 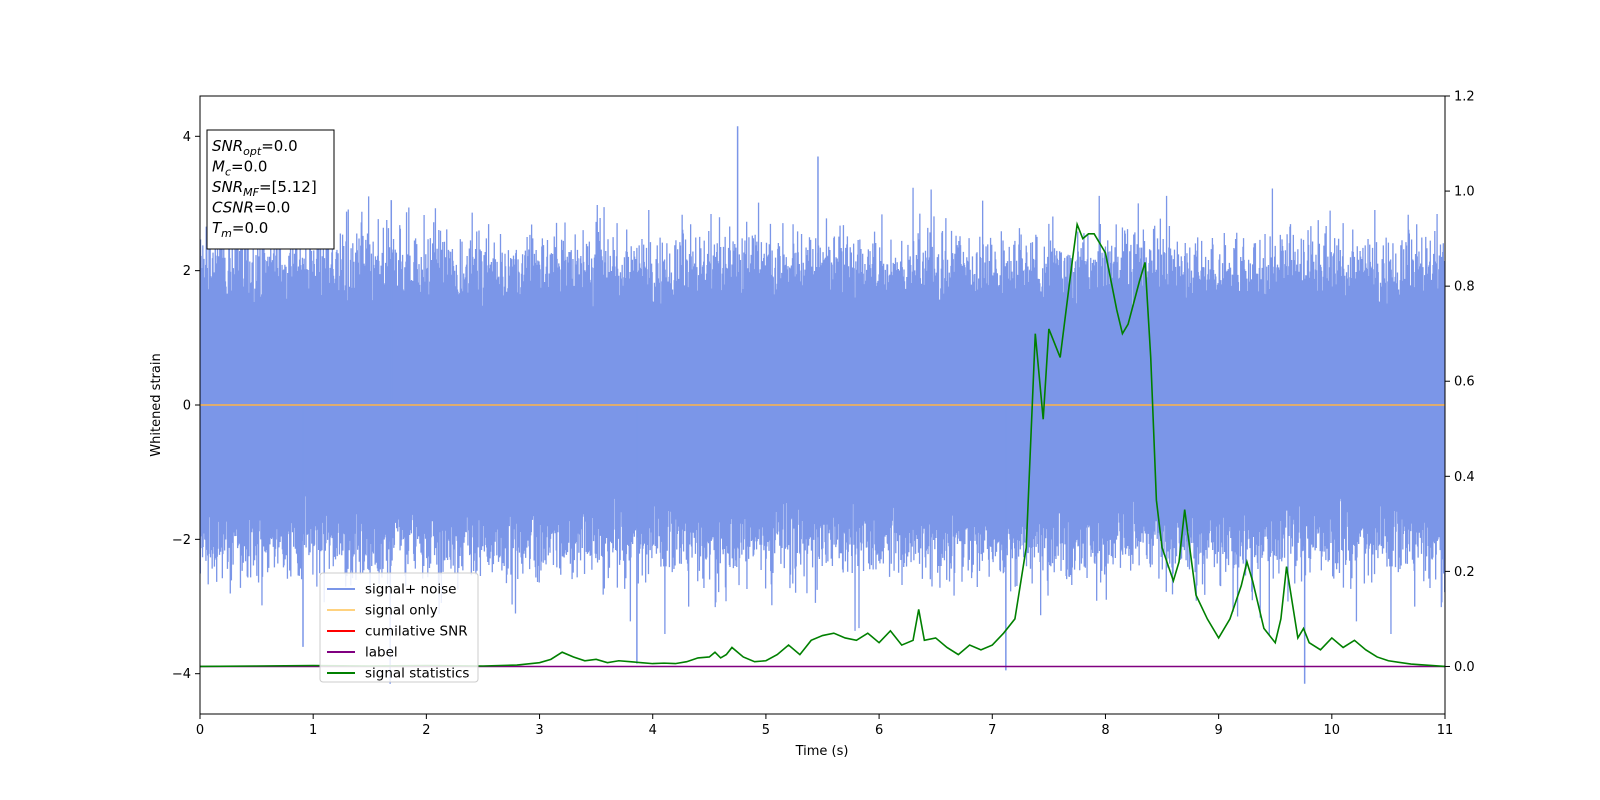 What do you see at coordinates (539, 730) in the screenshot?
I see `x-tick-label: 3` at bounding box center [539, 730].